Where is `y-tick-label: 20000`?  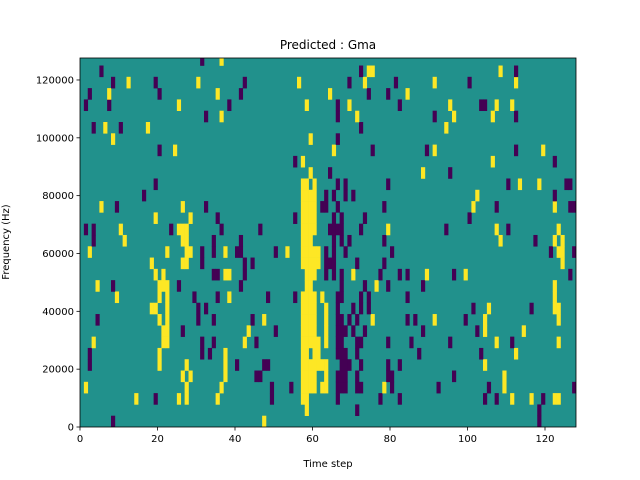
y-tick-label: 20000 is located at coordinates (58, 370).